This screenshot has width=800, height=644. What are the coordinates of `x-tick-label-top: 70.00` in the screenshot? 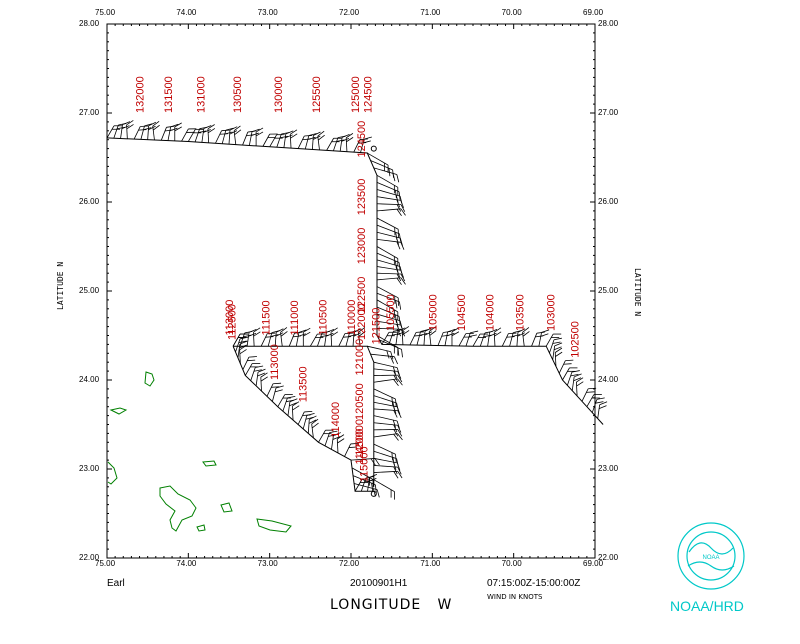 It's located at (512, 12).